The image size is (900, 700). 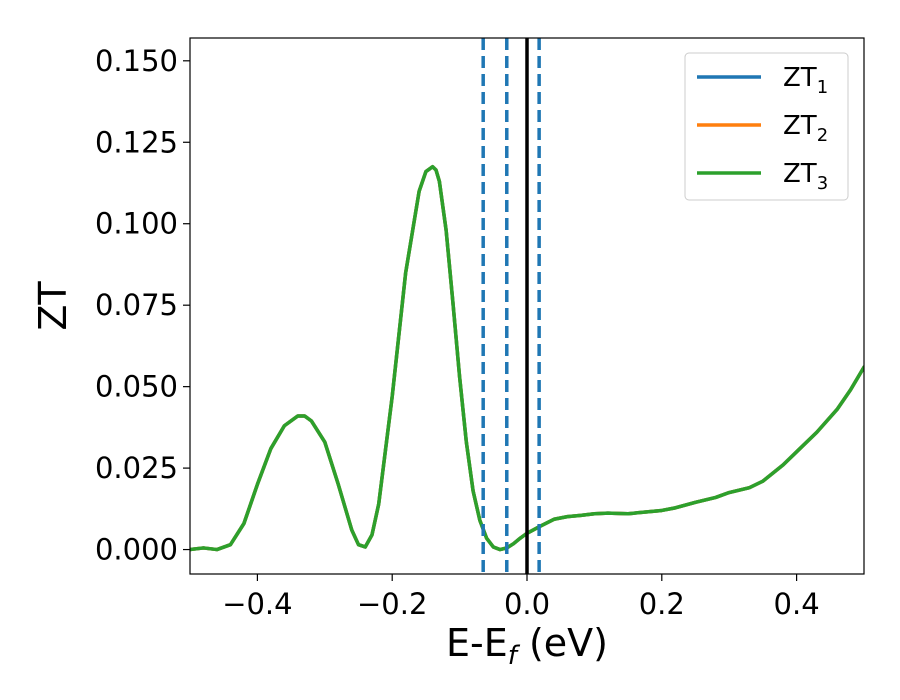 I want to click on x-tick-label: −0.4, so click(x=257, y=604).